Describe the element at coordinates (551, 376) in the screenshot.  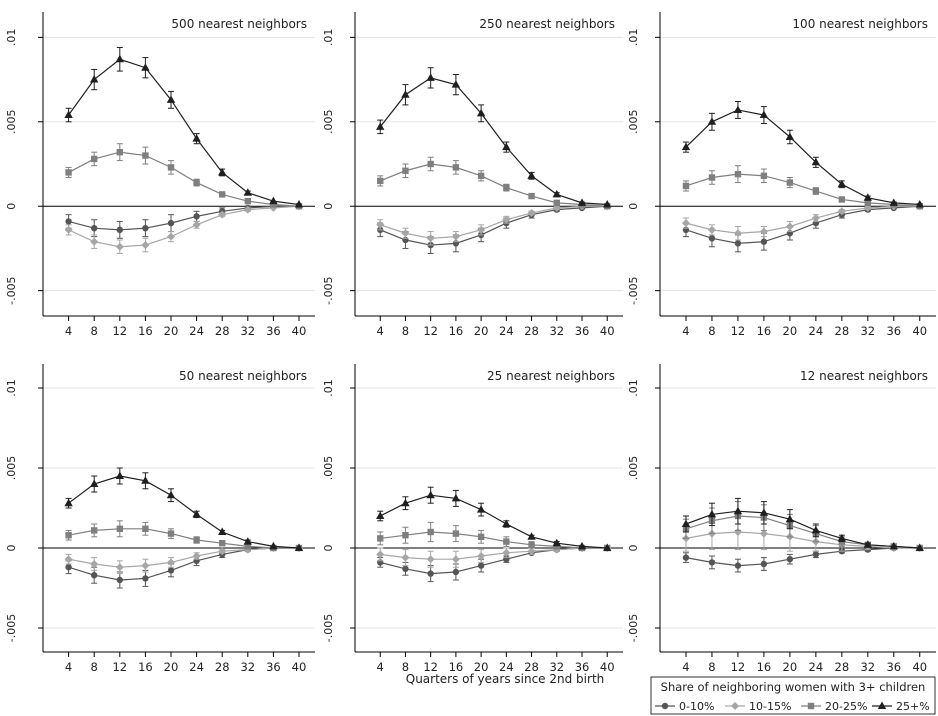
I see `panel-title: 25 nearest neighbors` at that location.